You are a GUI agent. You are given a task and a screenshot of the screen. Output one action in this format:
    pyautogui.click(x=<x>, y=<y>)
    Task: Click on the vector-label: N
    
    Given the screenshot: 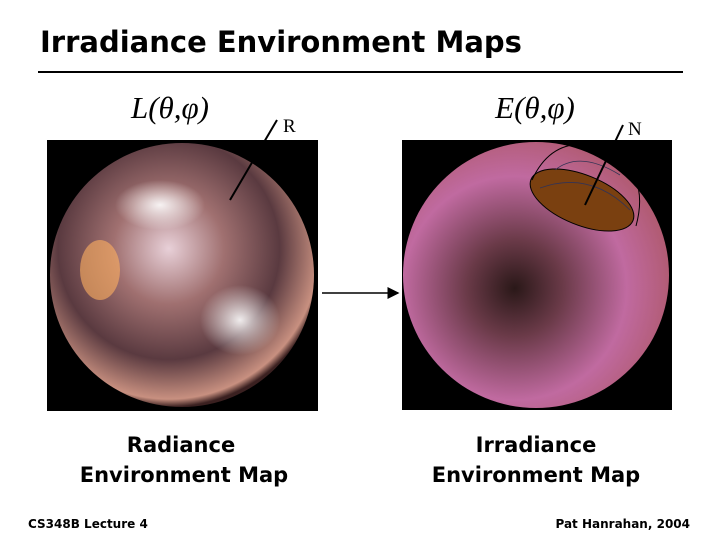 What is the action you would take?
    pyautogui.click(x=635, y=129)
    